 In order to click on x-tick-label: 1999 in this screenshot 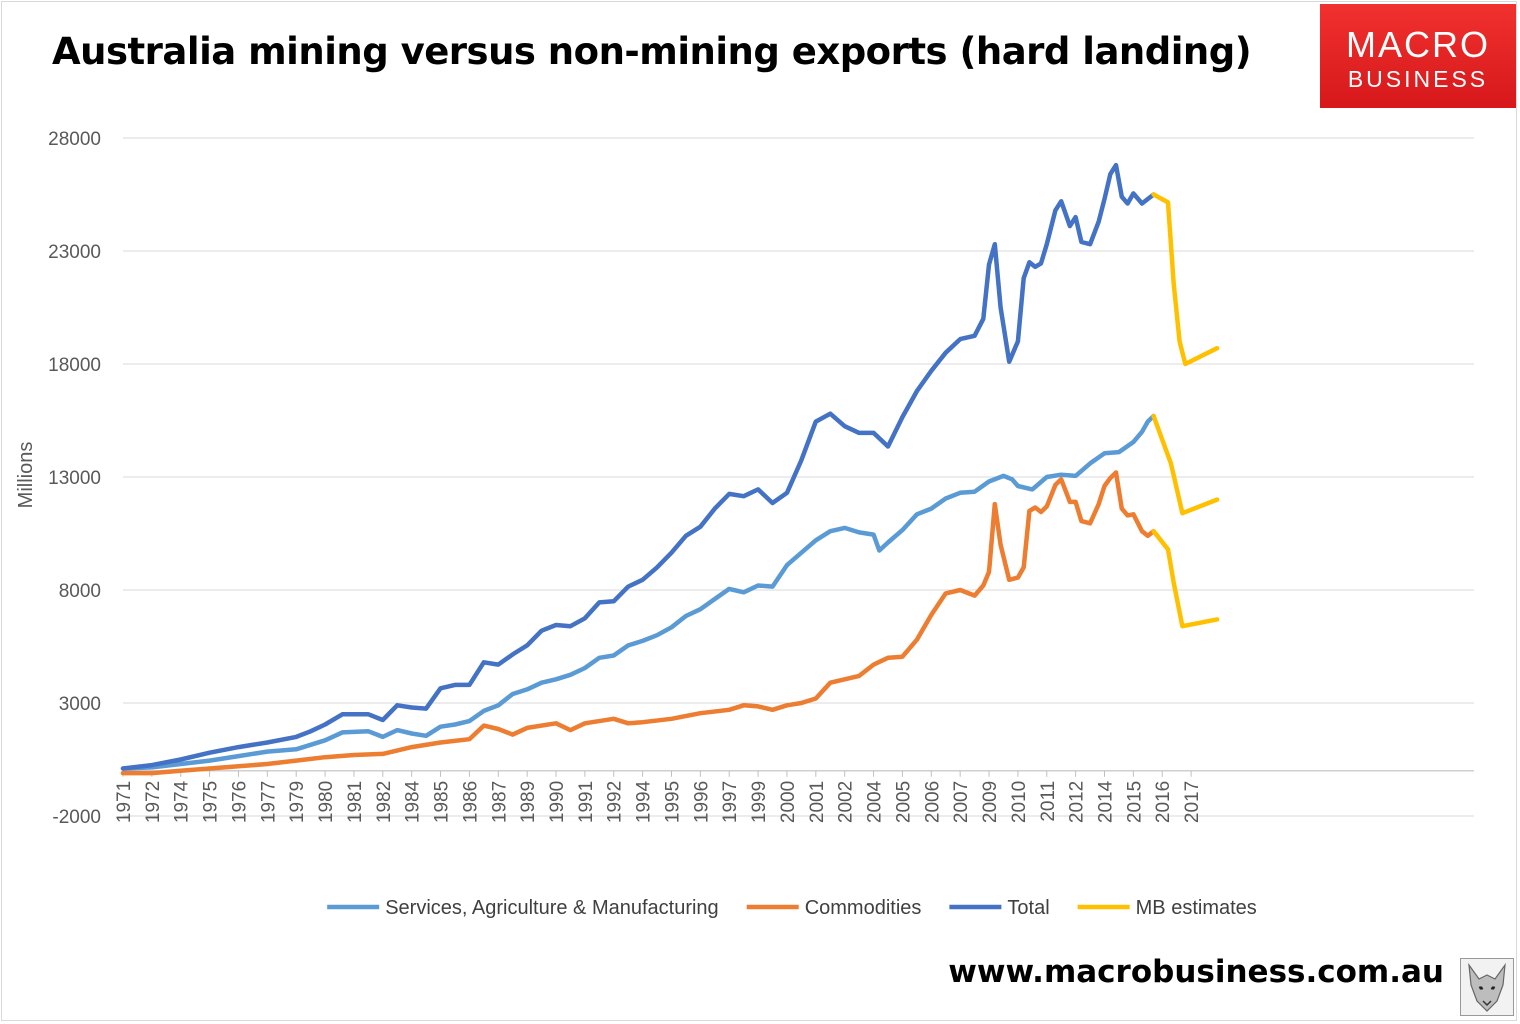, I will do `click(759, 802)`.